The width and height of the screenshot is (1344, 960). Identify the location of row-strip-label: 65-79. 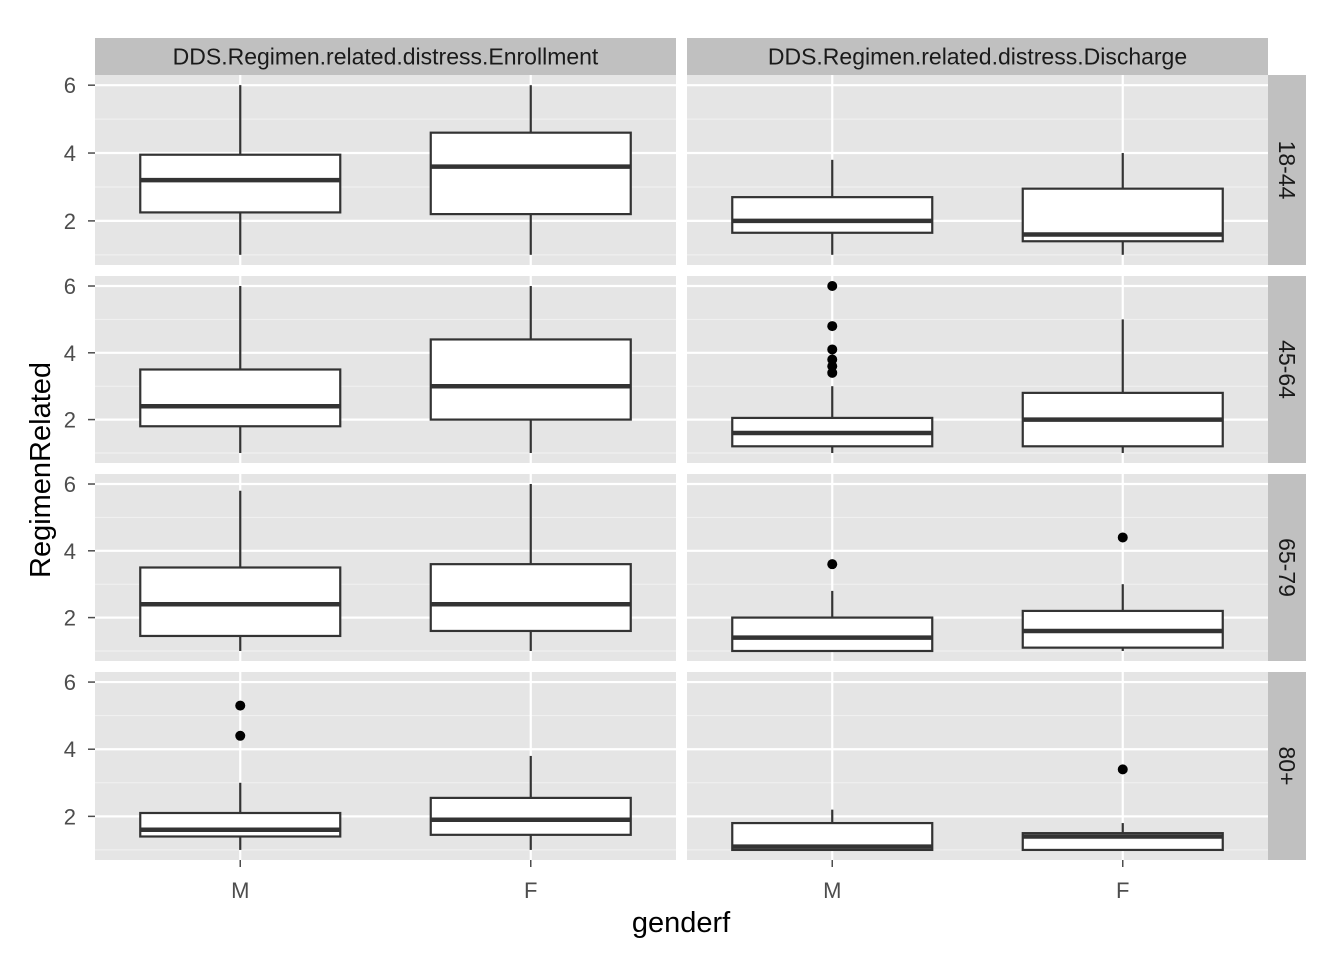
(1287, 567).